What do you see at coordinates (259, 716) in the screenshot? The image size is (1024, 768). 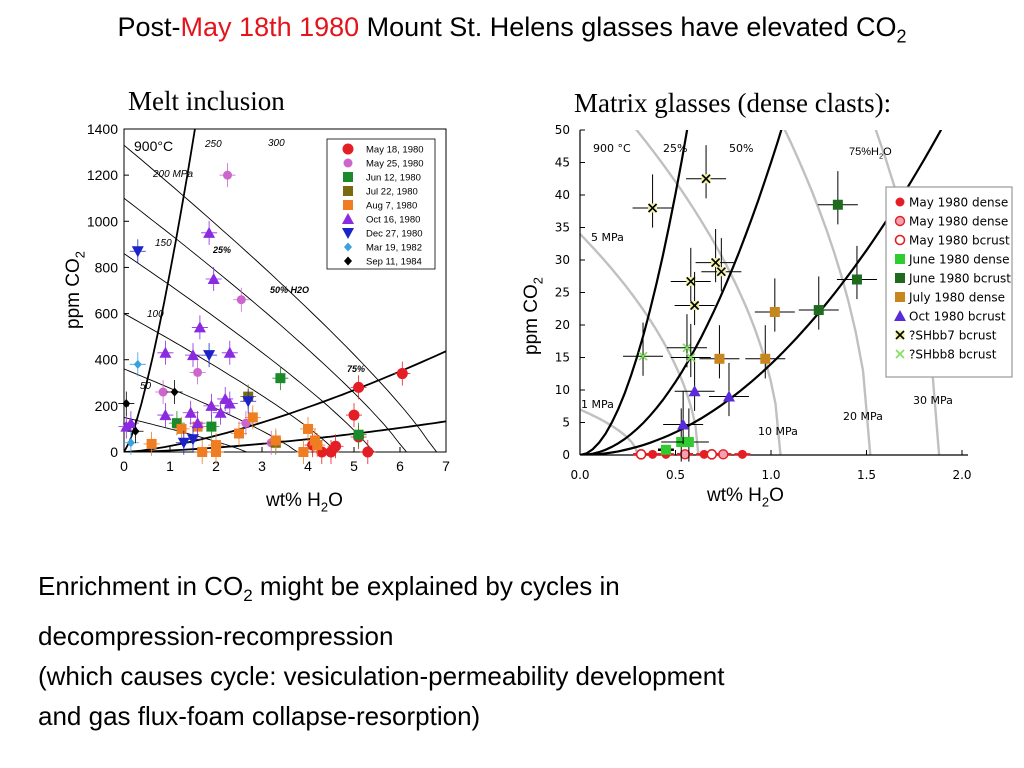 I see `explanation-line-4: and gas flux-foam collapse-resorption)` at bounding box center [259, 716].